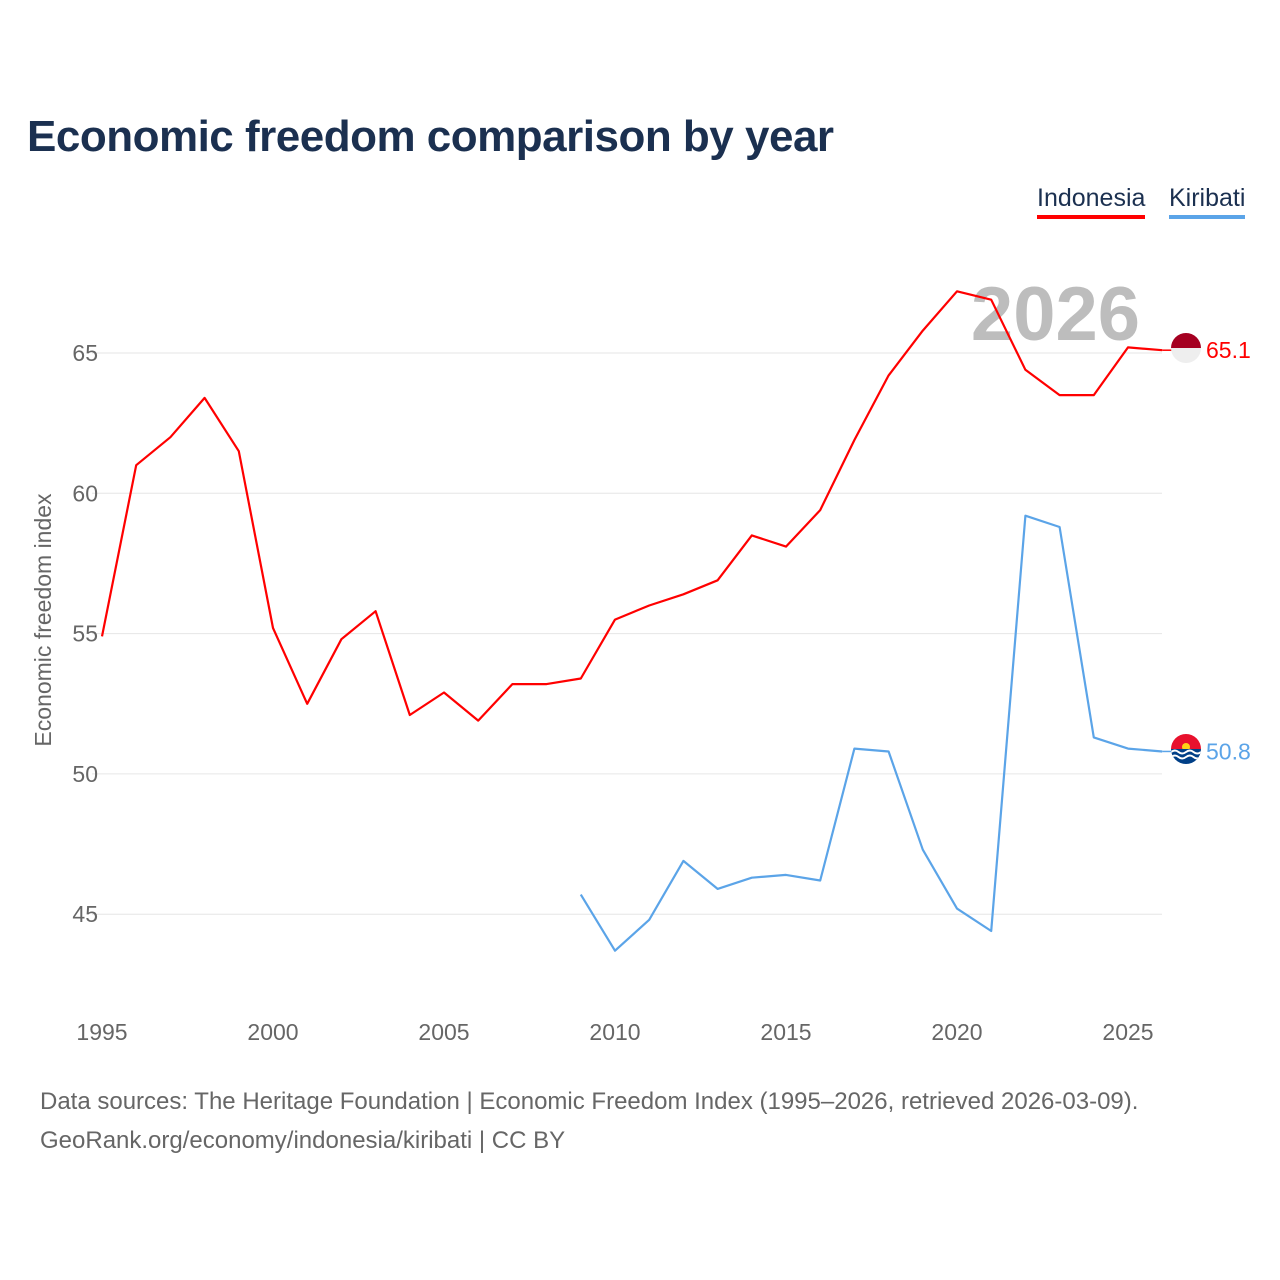  What do you see at coordinates (1055, 314) in the screenshot?
I see `watermark-year: 2026` at bounding box center [1055, 314].